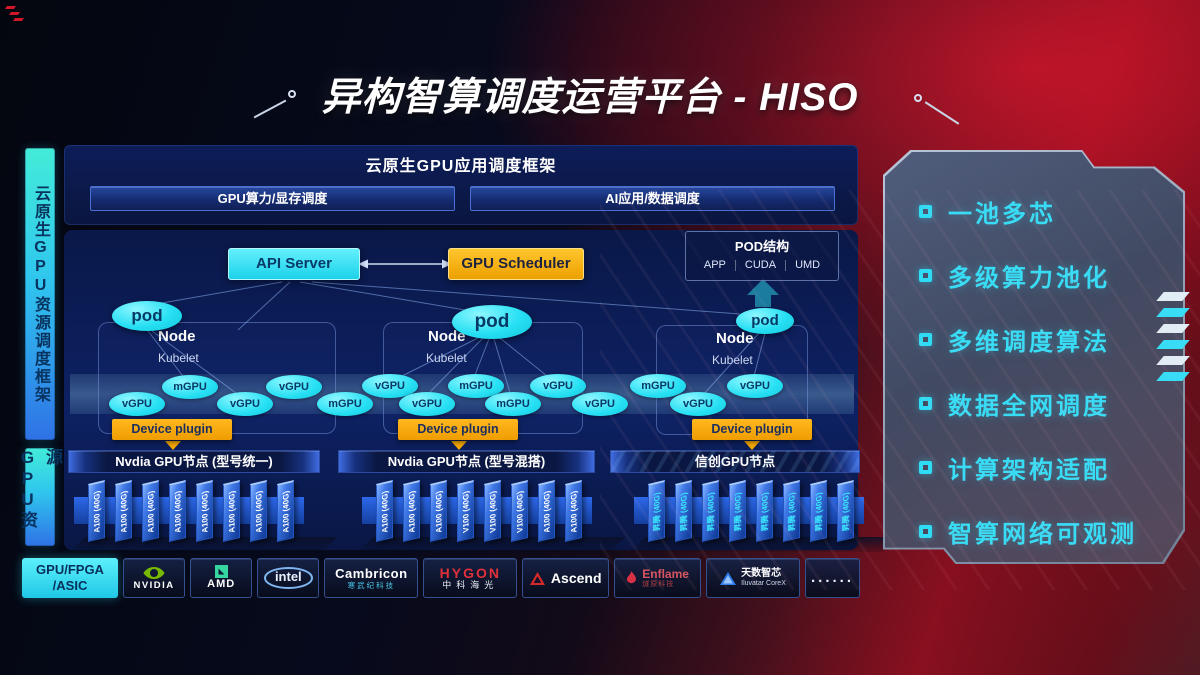  I want to click on sidebar-label-framework: 云原生GPU资源调度框架, so click(40, 294).